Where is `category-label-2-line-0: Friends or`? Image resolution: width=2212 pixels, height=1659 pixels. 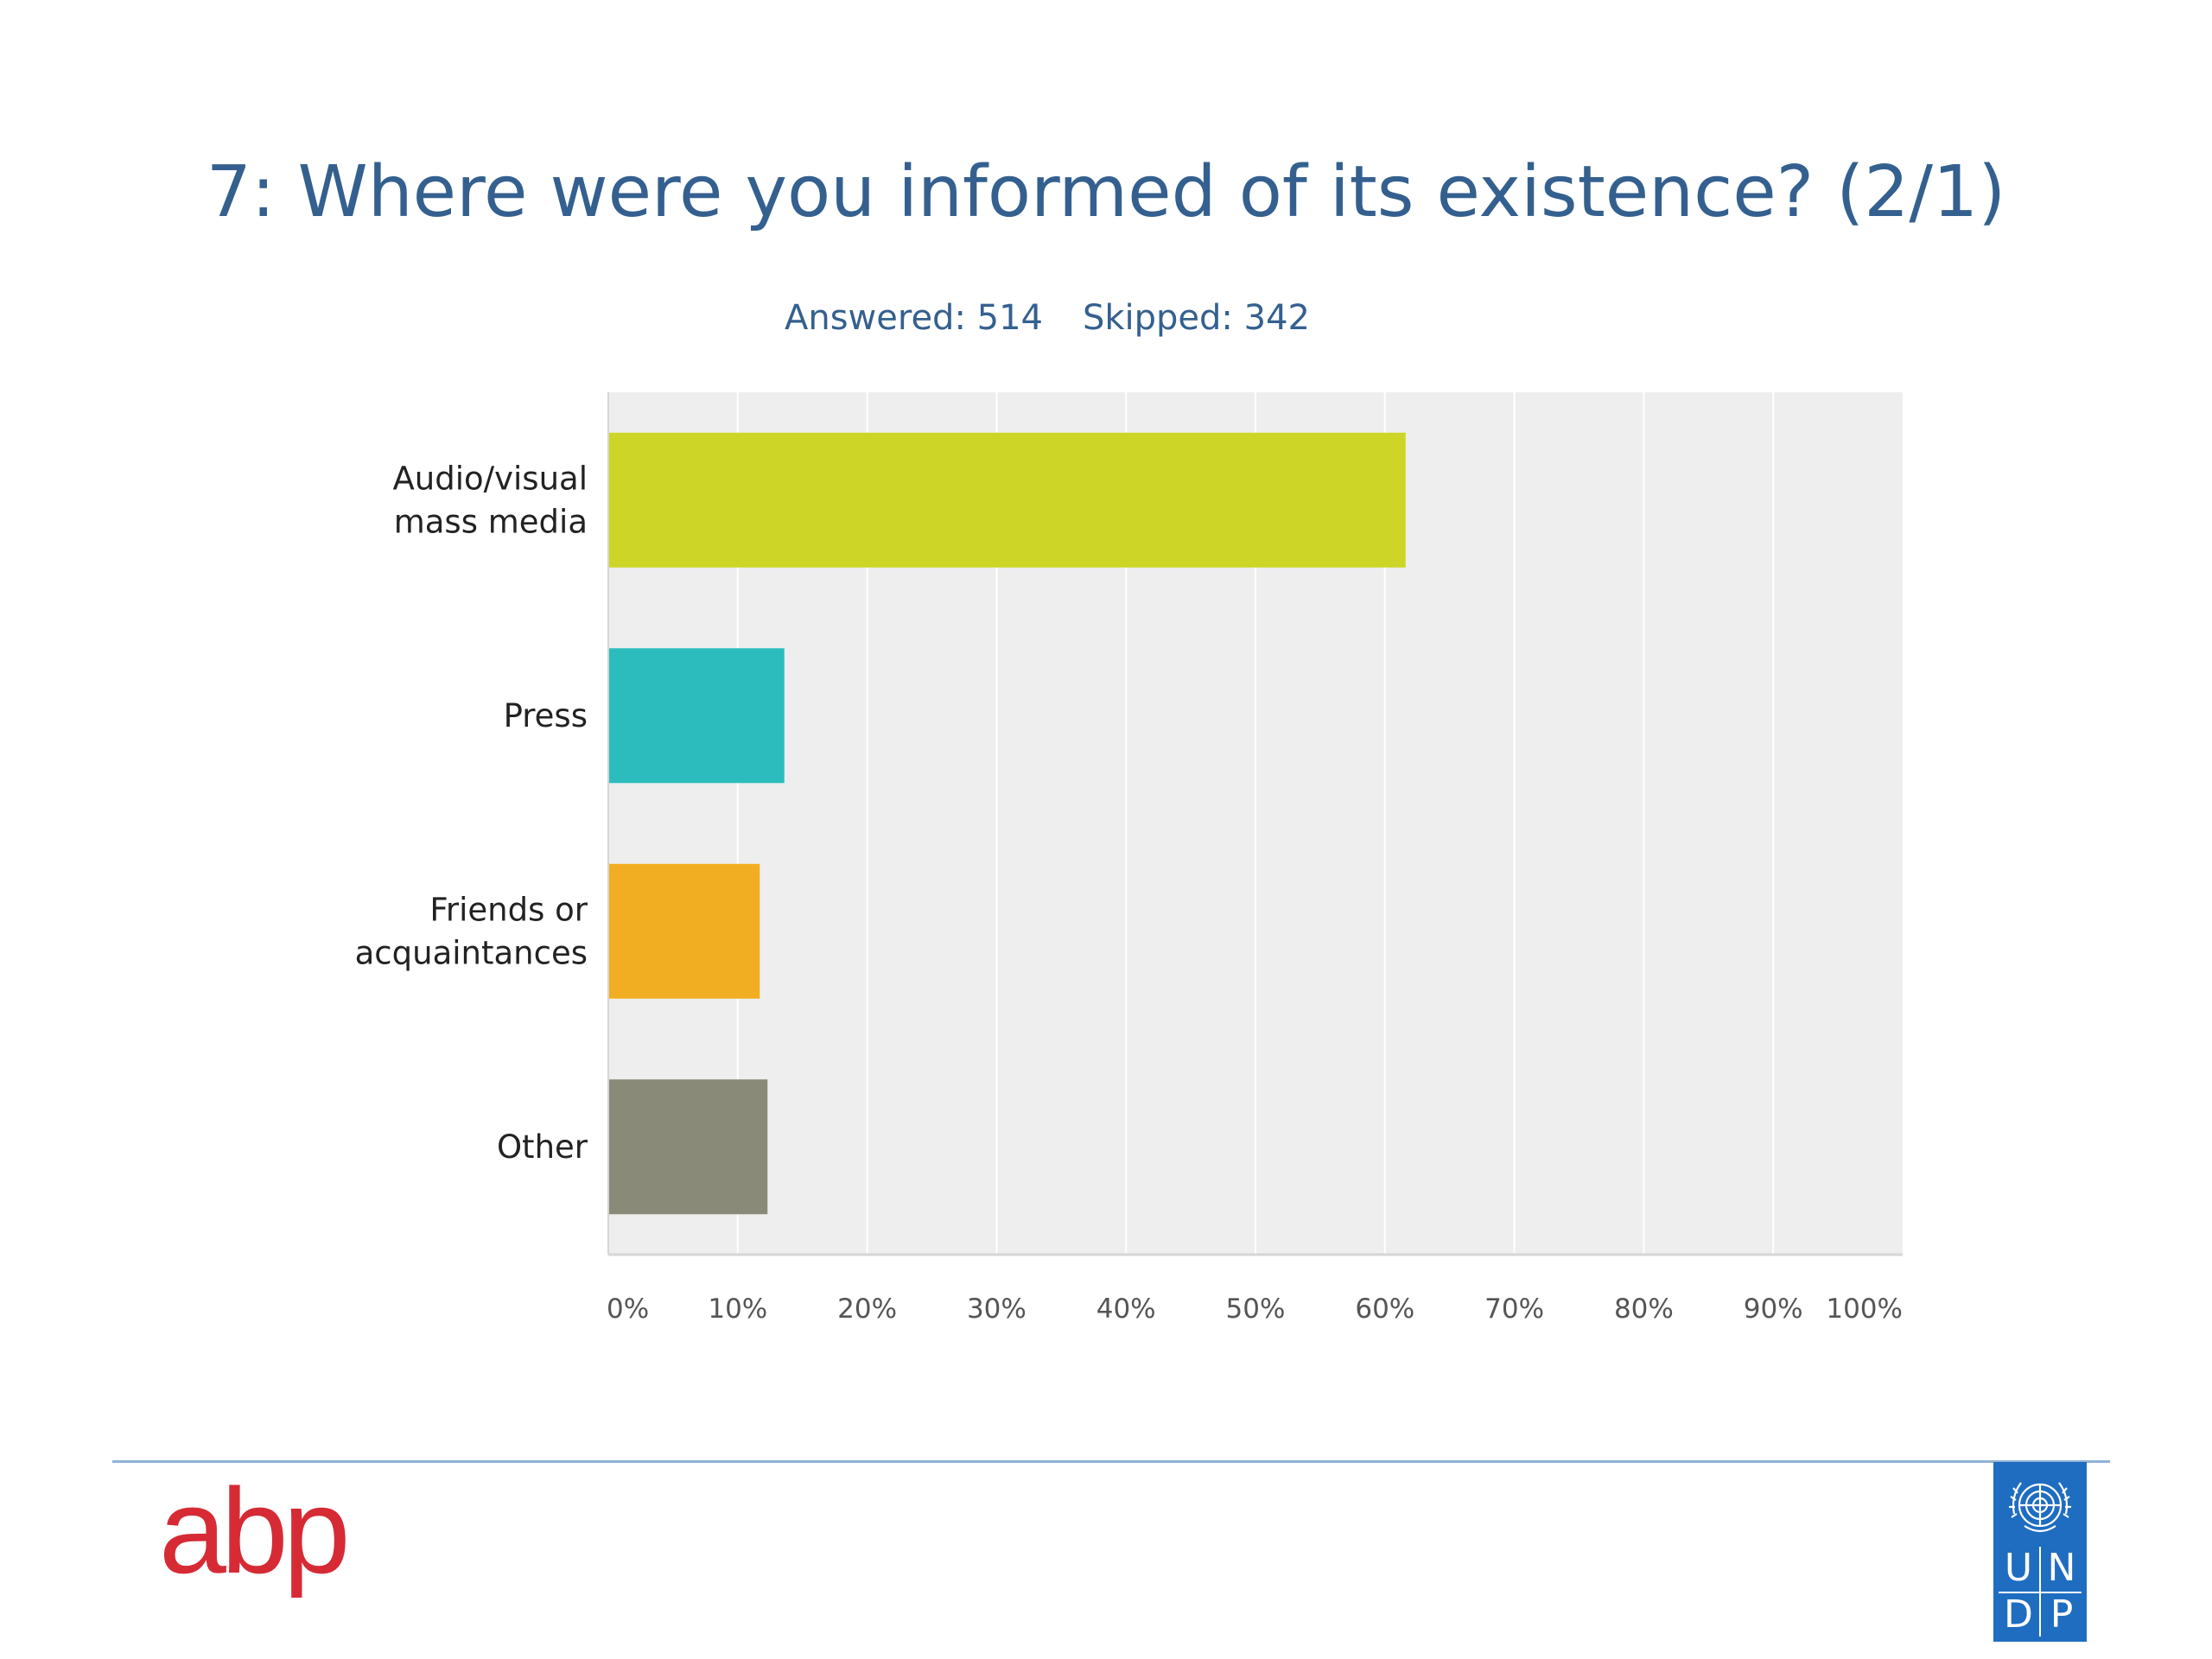 category-label-2-line-0: Friends or is located at coordinates (508, 909).